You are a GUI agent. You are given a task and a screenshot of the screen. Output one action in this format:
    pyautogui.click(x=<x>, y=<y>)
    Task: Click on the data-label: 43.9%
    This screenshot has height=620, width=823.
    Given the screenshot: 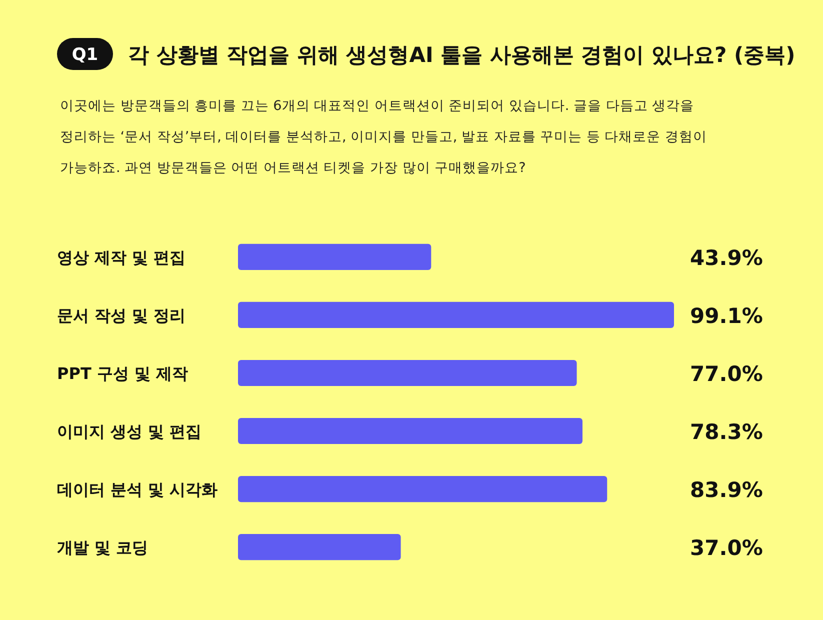 What is the action you would take?
    pyautogui.click(x=726, y=258)
    